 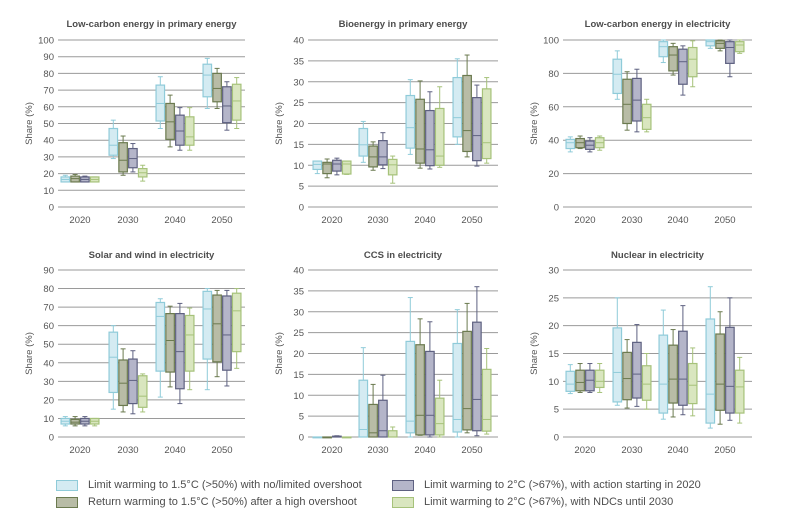 What do you see at coordinates (553, 271) in the screenshot?
I see `y-tick-label: 30` at bounding box center [553, 271].